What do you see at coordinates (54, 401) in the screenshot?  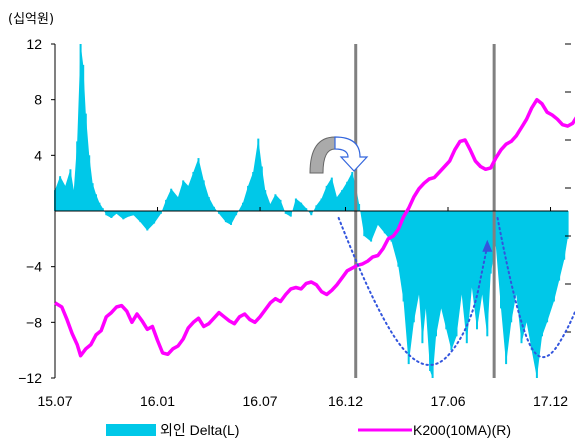 I see `x-tick-label: 15.07` at bounding box center [54, 401].